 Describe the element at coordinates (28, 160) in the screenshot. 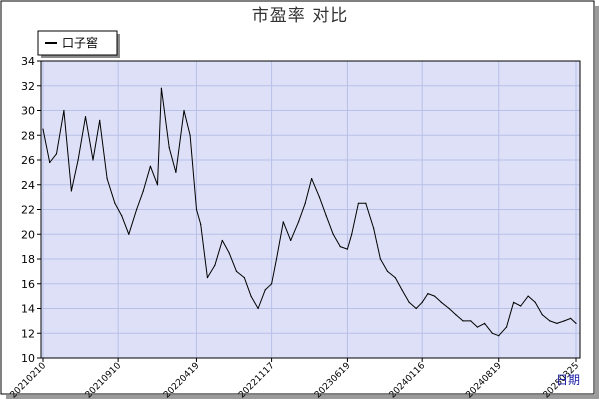

I see `y-tick-label: 26` at that location.